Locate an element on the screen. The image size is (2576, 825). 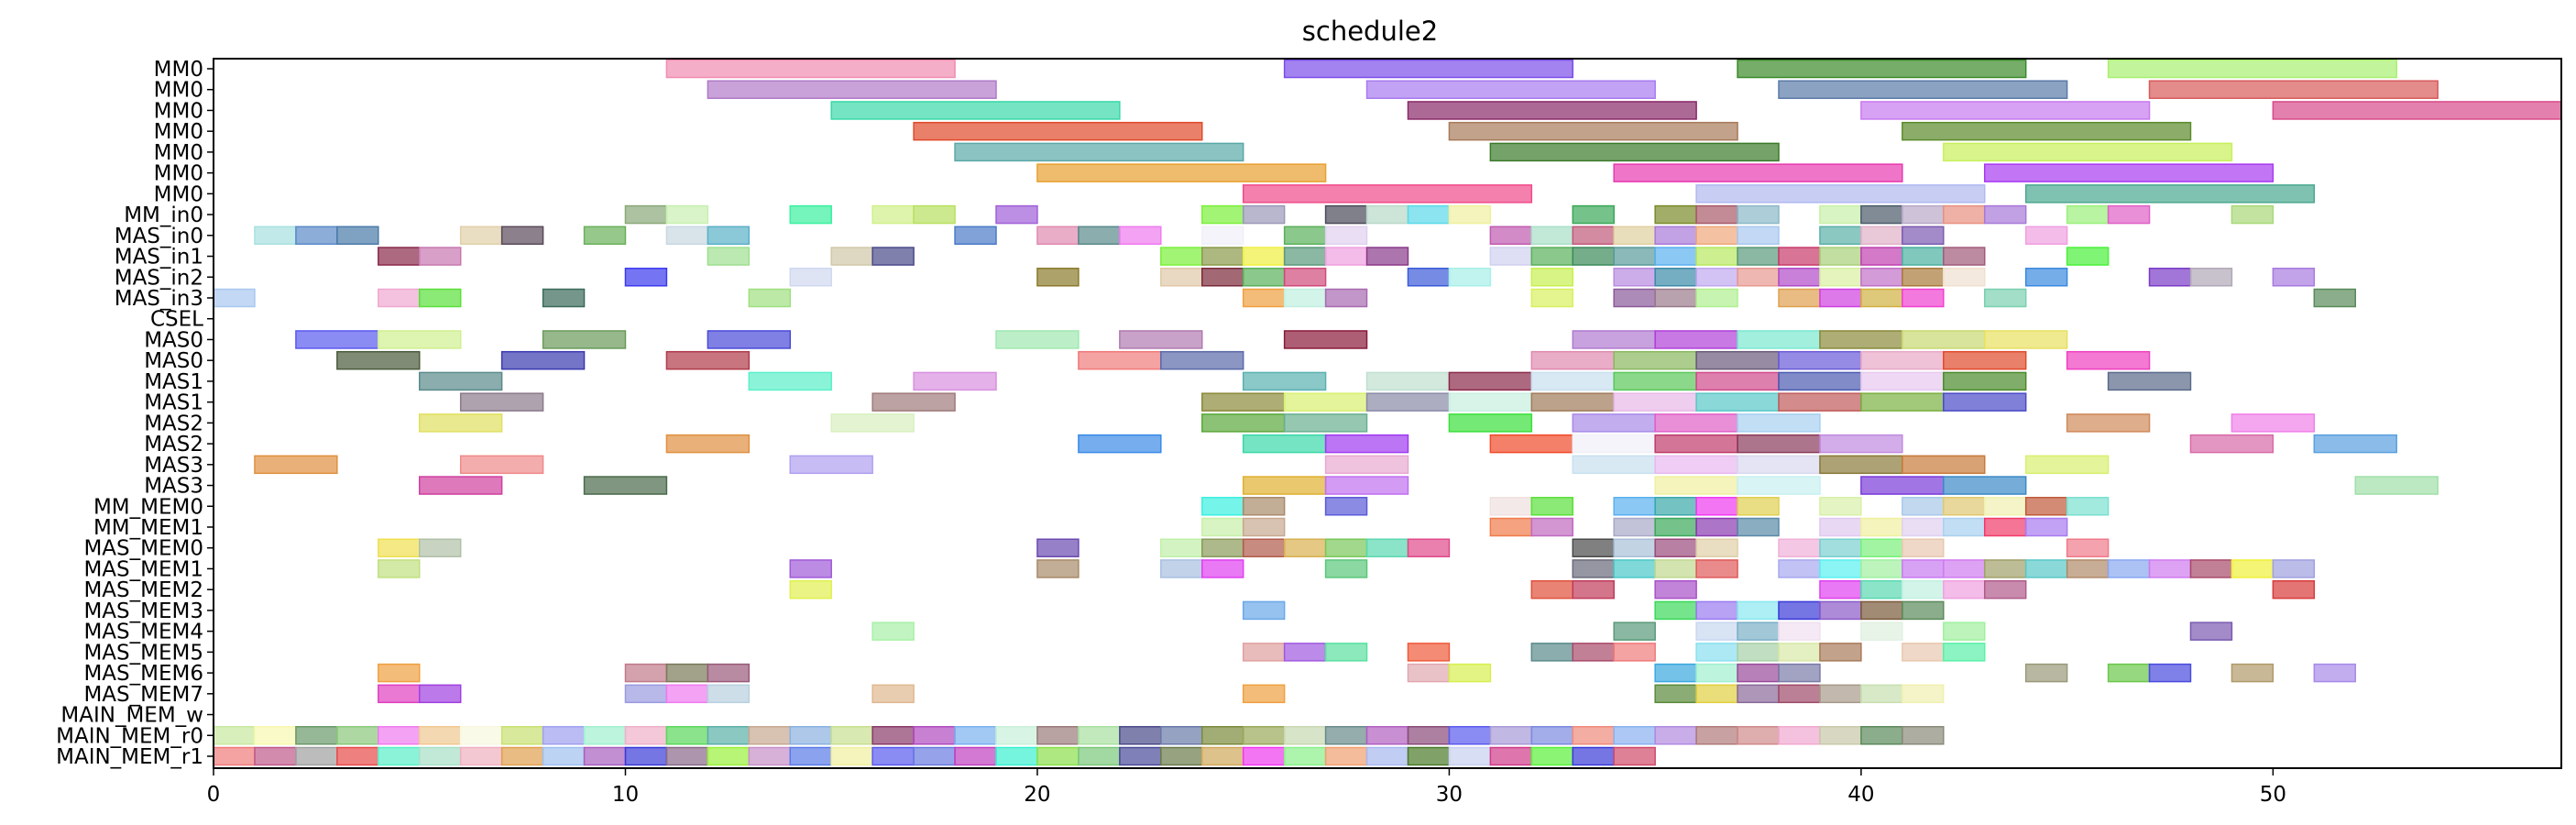
row-label: MAS_MEM4 is located at coordinates (143, 632).